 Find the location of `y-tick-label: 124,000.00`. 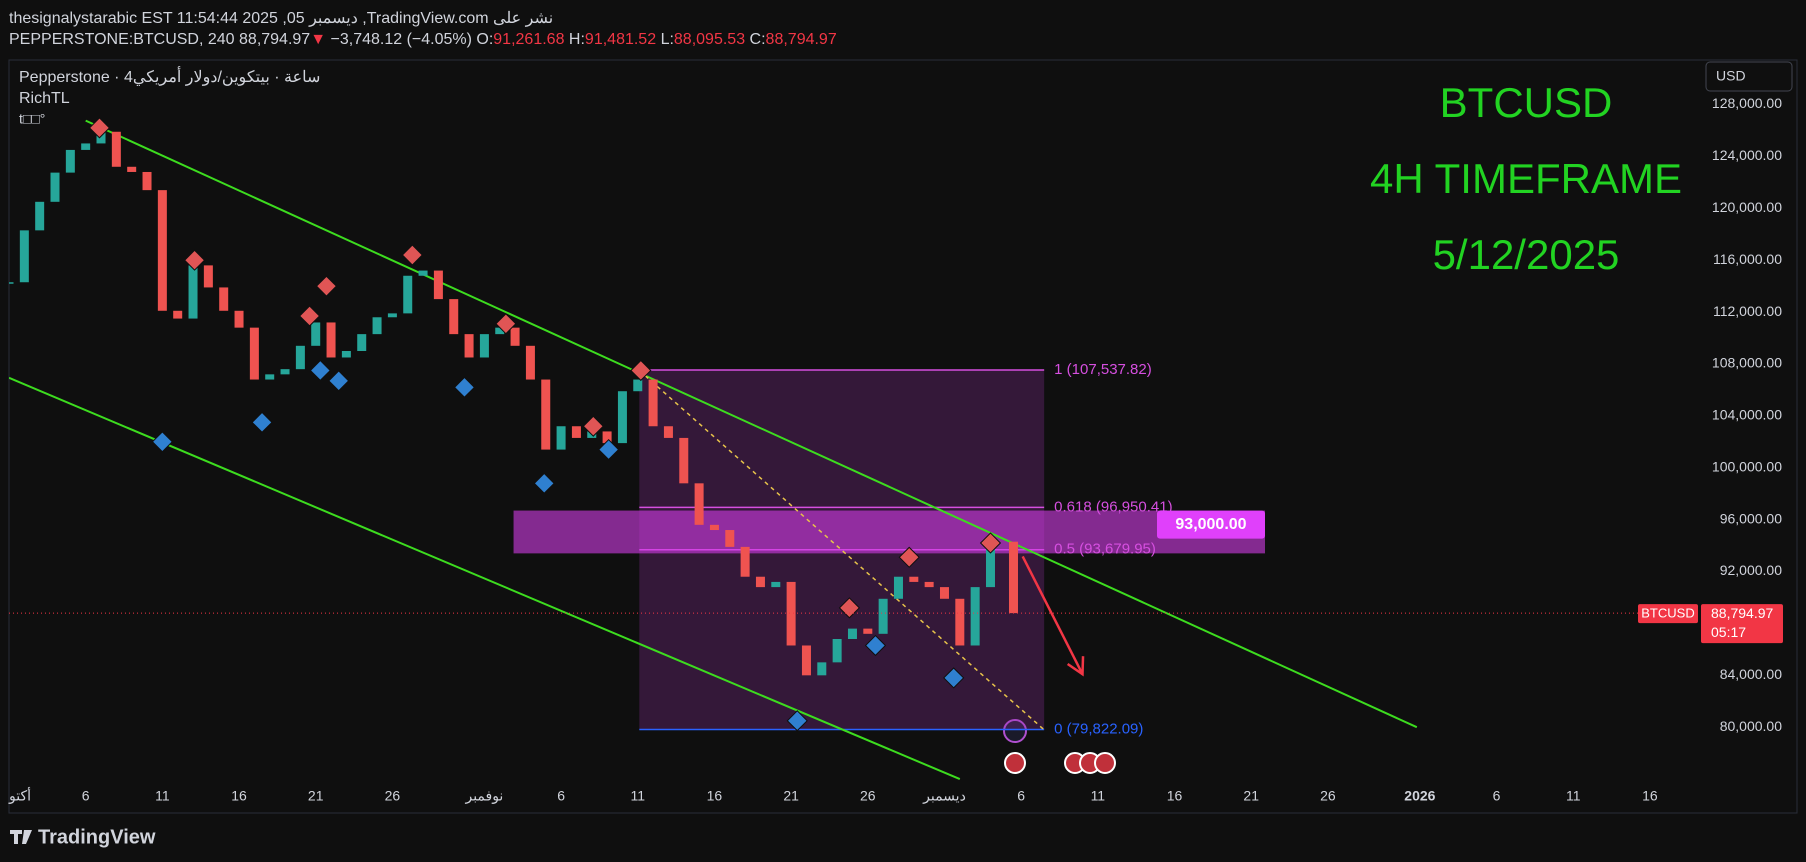

y-tick-label: 124,000.00 is located at coordinates (1747, 155).